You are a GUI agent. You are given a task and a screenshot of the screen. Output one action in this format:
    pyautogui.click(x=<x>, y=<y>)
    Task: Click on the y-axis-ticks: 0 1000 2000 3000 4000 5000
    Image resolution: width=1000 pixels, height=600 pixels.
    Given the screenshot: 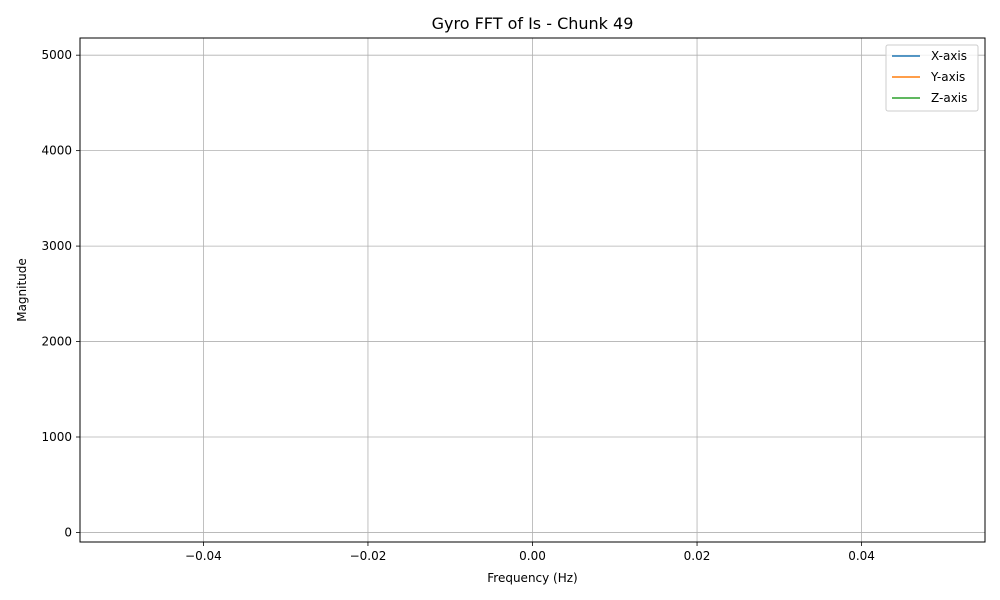 What is the action you would take?
    pyautogui.click(x=60, y=293)
    